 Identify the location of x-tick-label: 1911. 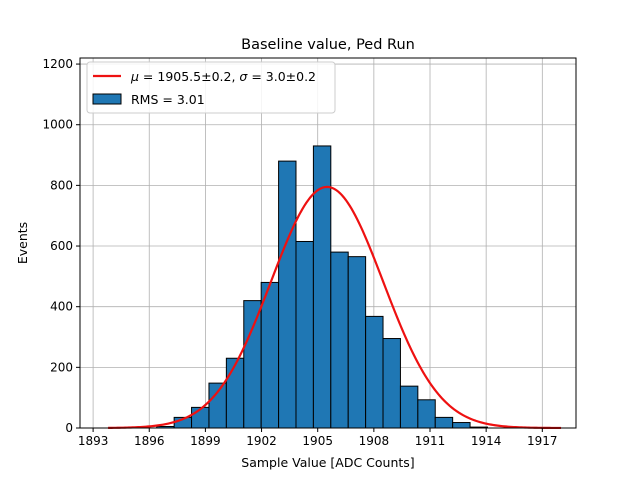
(430, 441).